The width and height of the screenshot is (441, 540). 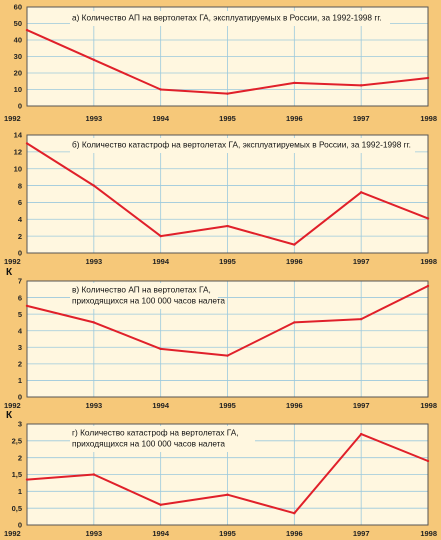 I want to click on y-tick-label: 12, so click(x=18, y=152).